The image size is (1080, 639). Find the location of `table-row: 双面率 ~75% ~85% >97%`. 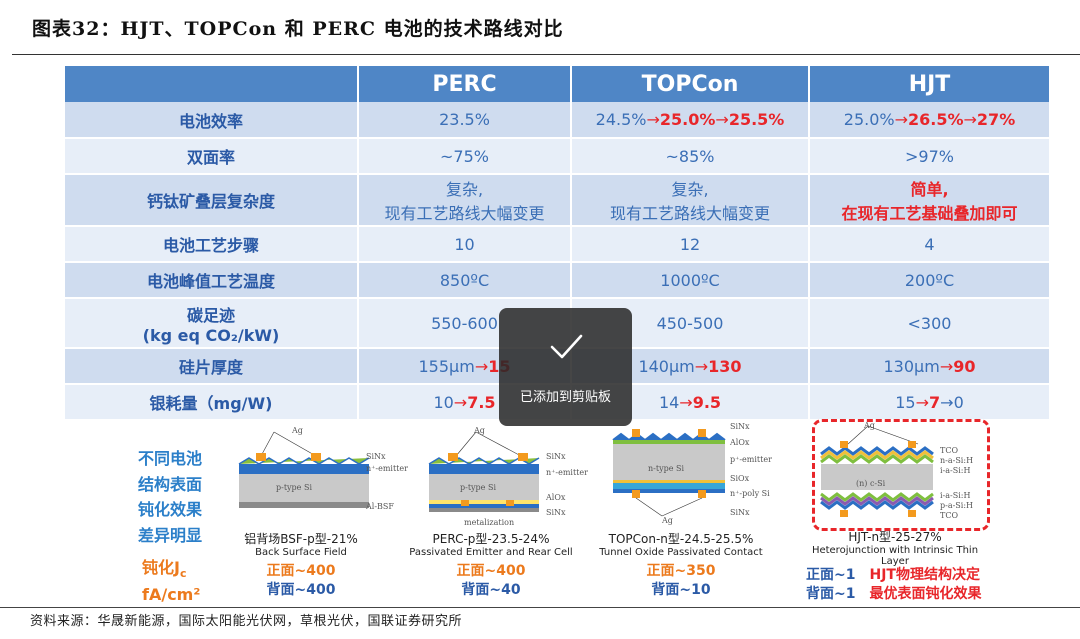

table-row: 双面率 ~75% ~85% >97% is located at coordinates (558, 156).